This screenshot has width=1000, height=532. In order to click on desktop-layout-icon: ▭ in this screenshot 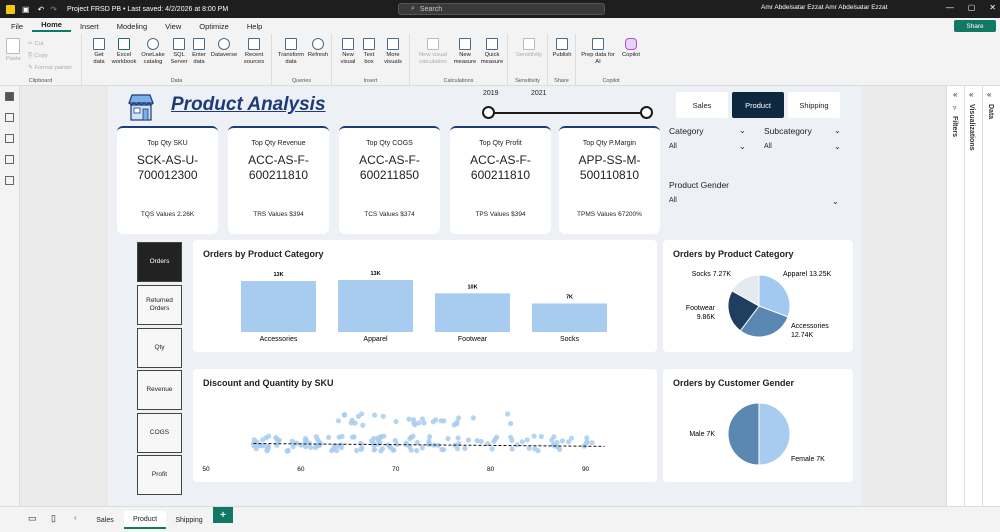, I will do `click(32, 518)`.